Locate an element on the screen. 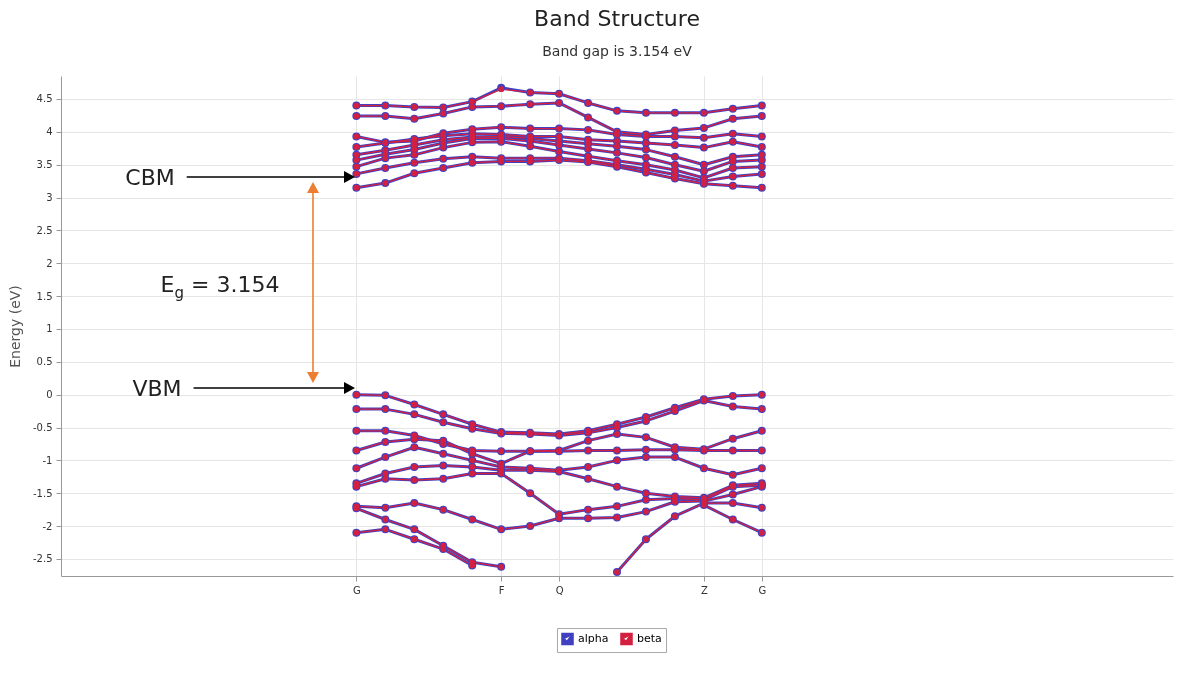  y-tick-label: 0 is located at coordinates (49, 395).